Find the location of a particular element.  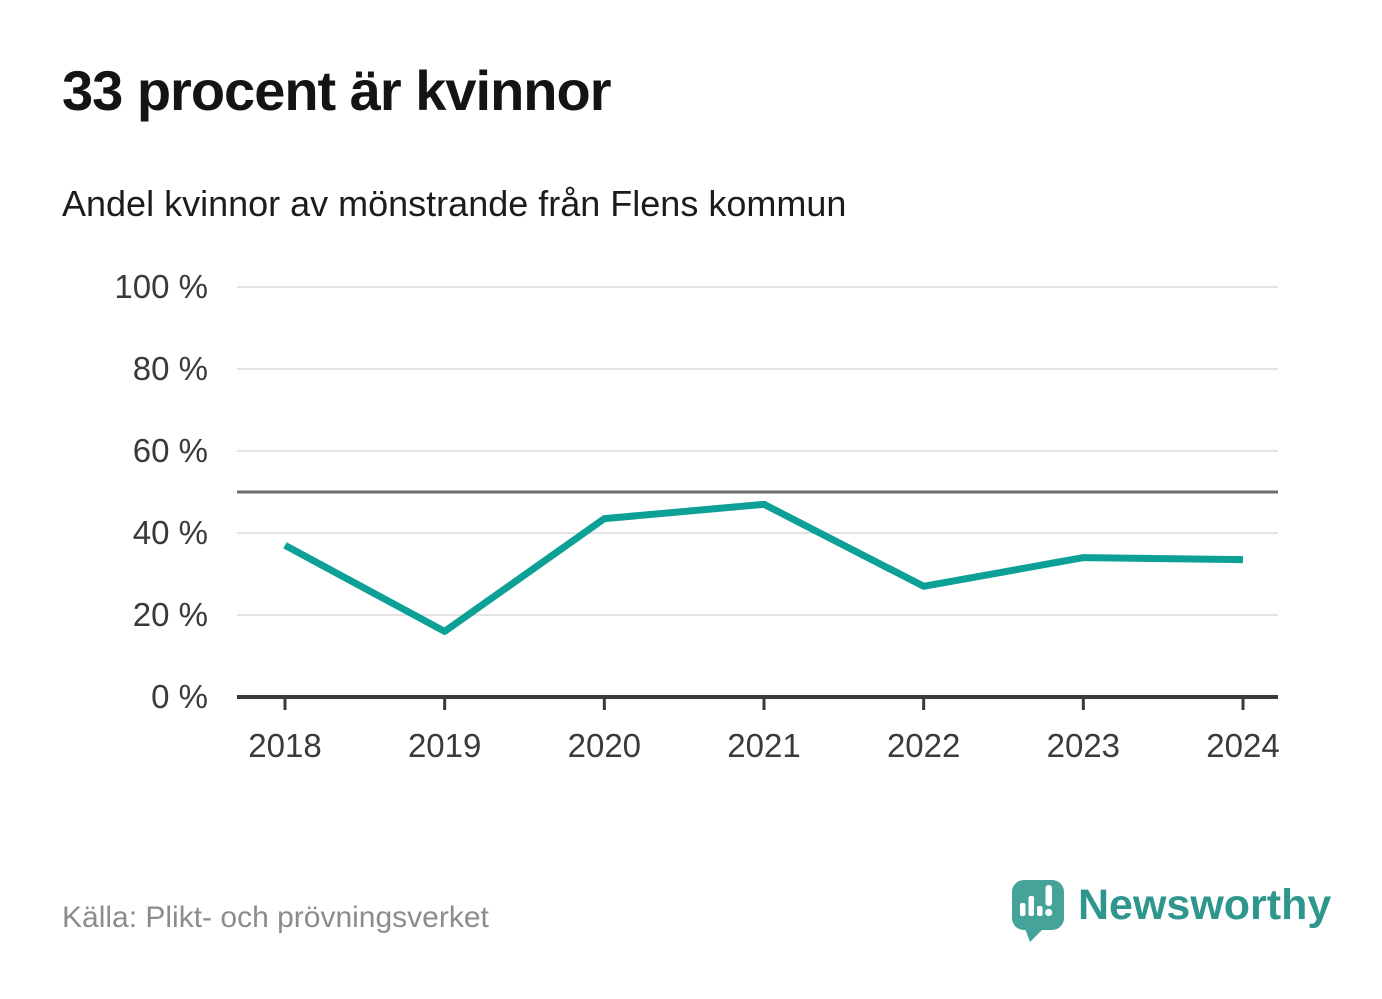

x-tick-label: 2020 is located at coordinates (604, 745).